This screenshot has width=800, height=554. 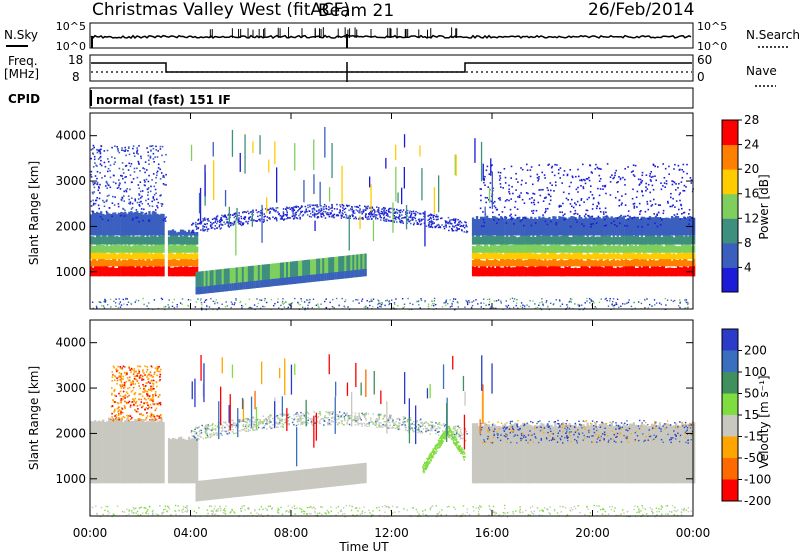 I want to click on time-axis-label: Time UT, so click(x=363, y=547).